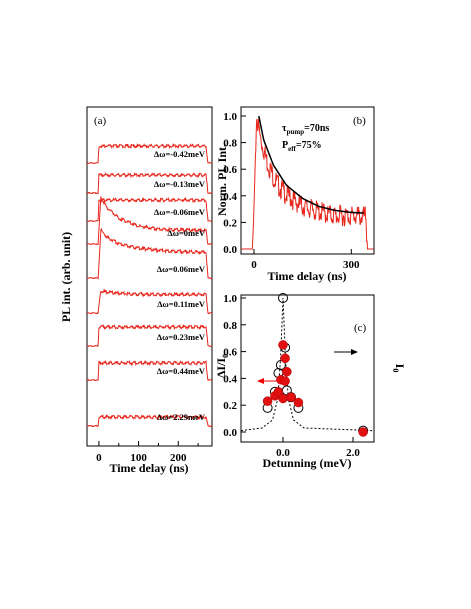 This screenshot has width=471, height=609. Describe the element at coordinates (148, 468) in the screenshot. I see `panel-a-x-axis-title: Time delay (ns)` at that location.